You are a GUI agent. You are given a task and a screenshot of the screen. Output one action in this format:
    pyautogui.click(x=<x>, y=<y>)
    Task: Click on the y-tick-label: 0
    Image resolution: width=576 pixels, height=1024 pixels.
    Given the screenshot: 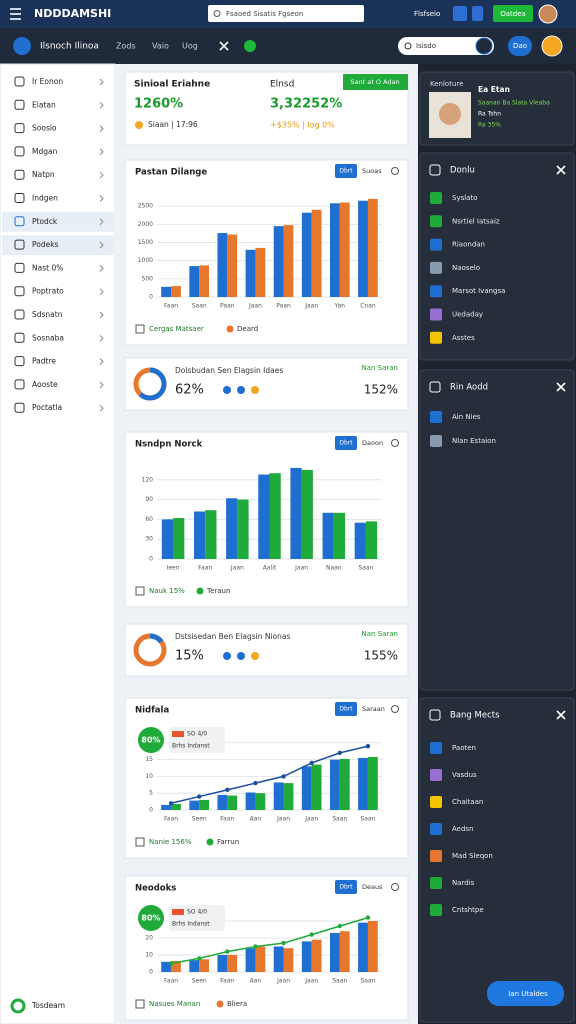 What is the action you would take?
    pyautogui.click(x=151, y=972)
    